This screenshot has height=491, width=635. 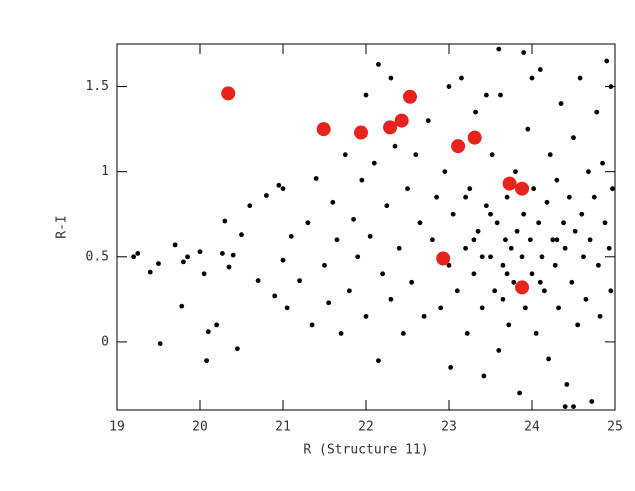 What do you see at coordinates (532, 427) in the screenshot?
I see `x-tick-label: 24` at bounding box center [532, 427].